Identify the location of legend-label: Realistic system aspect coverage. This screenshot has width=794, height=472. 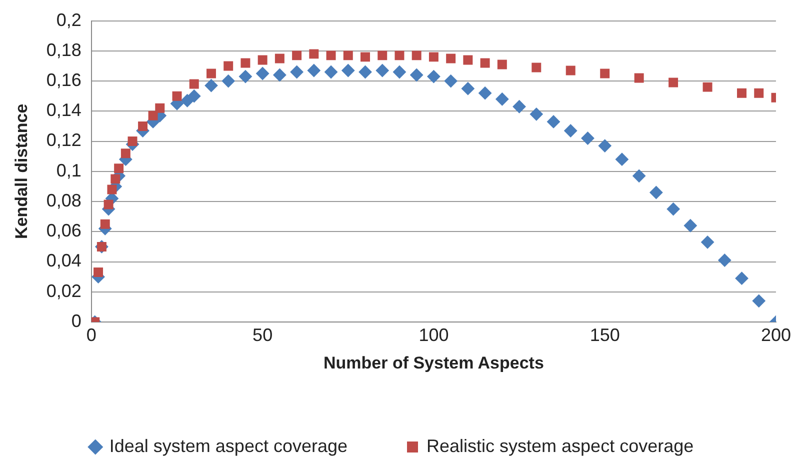
(560, 446).